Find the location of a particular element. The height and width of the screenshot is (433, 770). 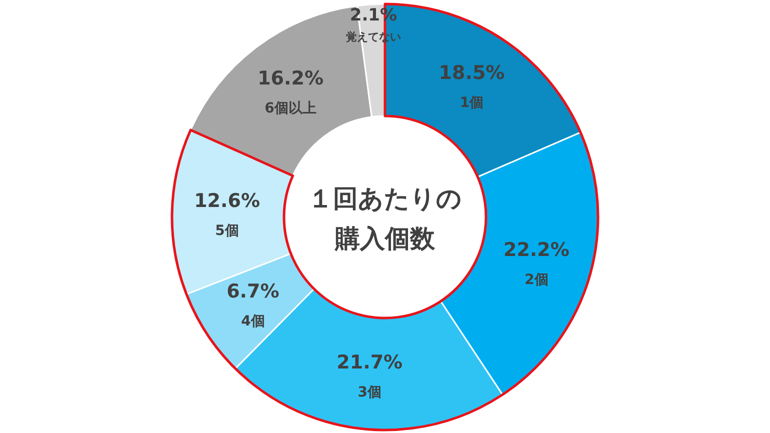

data-label: 12.6% is located at coordinates (227, 201).